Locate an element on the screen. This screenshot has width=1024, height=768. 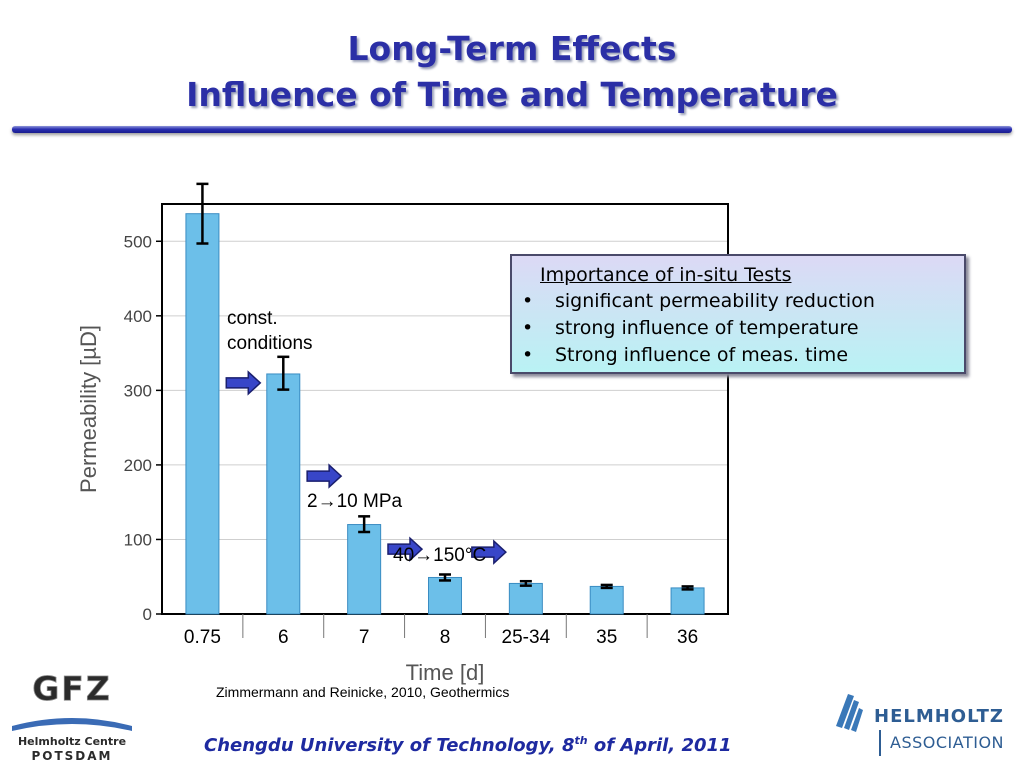
annotation-pressure-from: 2 is located at coordinates (312, 501).